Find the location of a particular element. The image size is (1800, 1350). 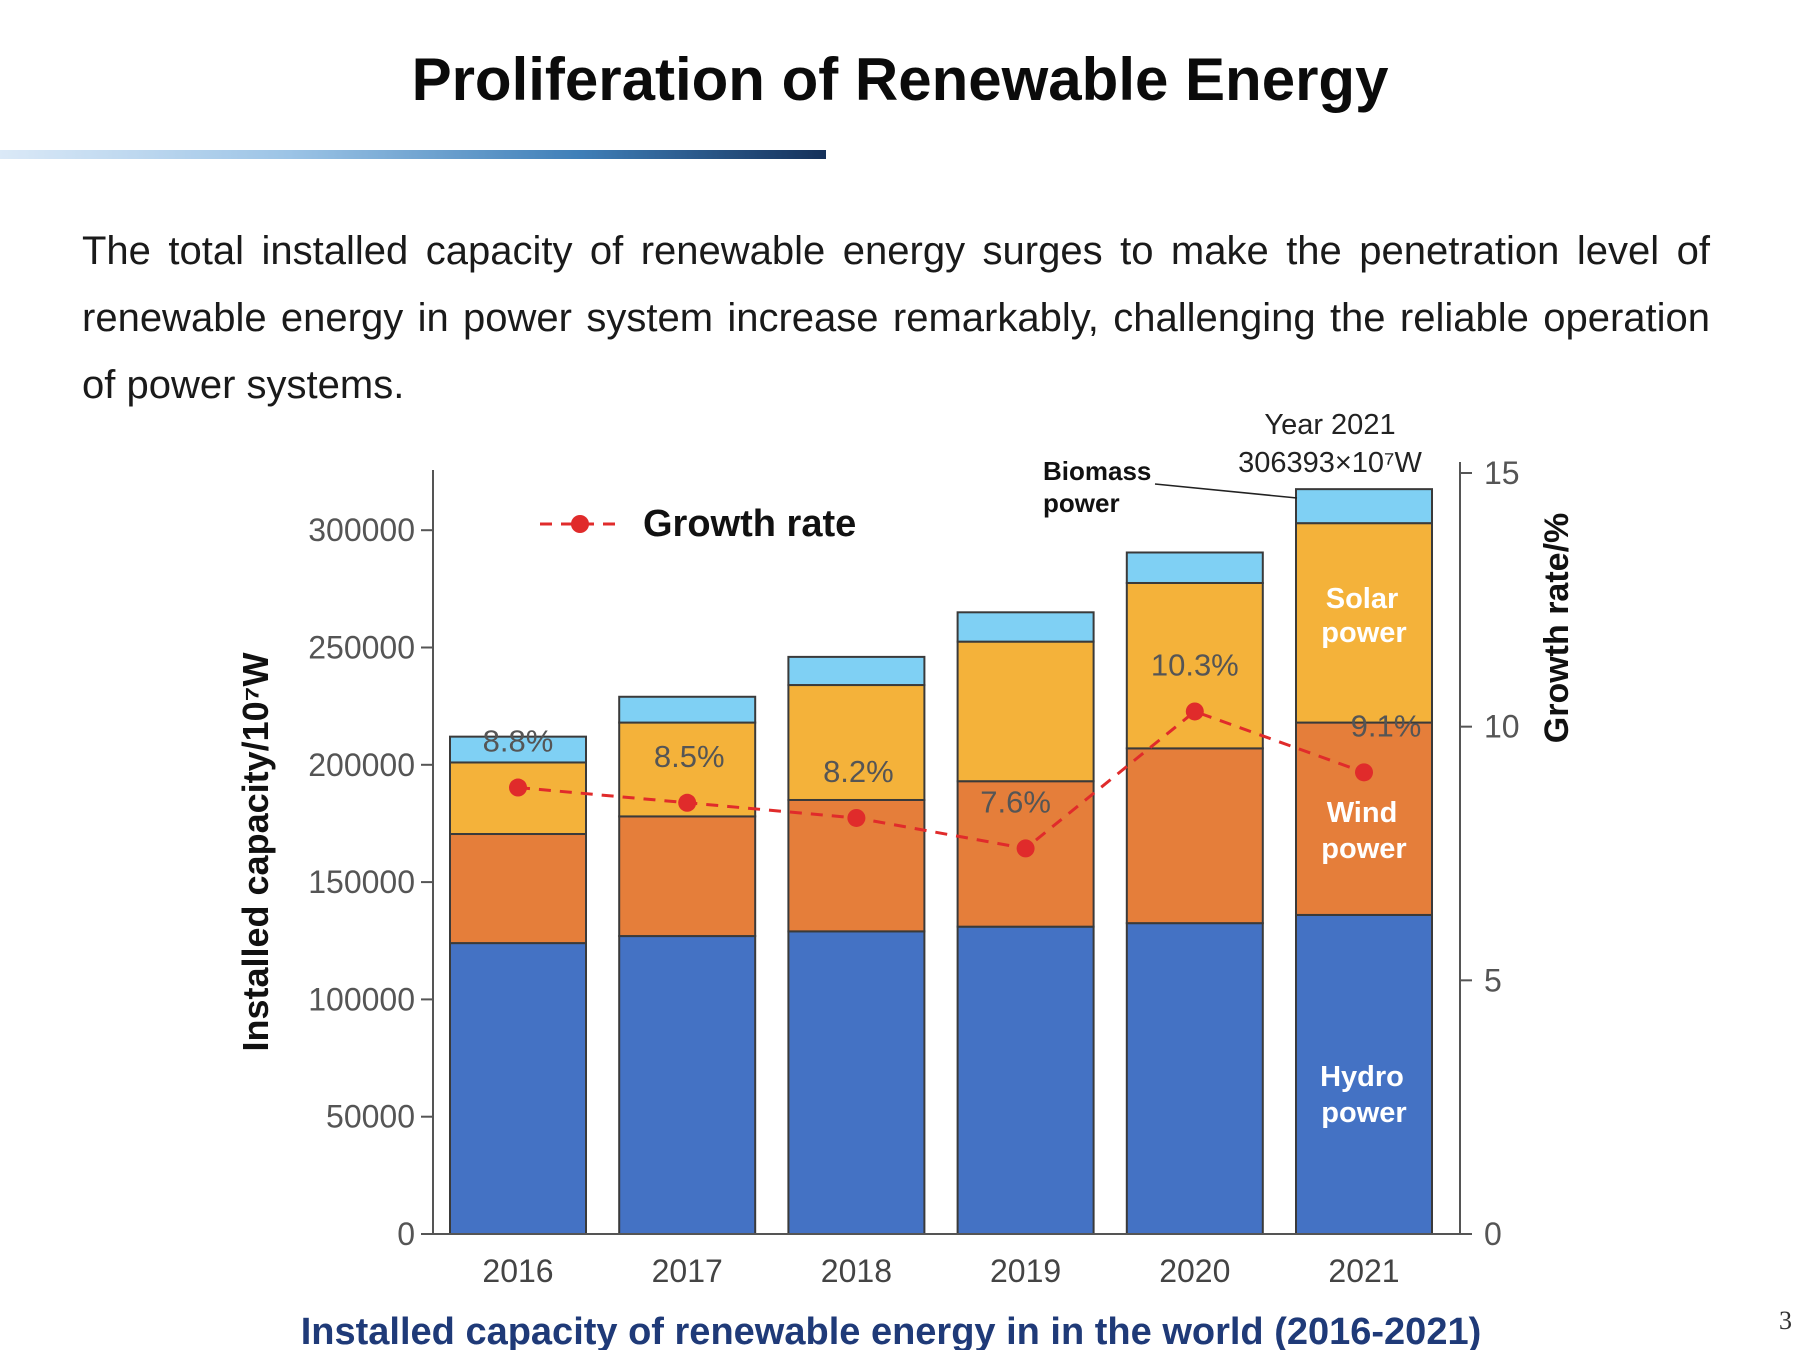

growth-rate-label-2018: 8.2% is located at coordinates (858, 771).